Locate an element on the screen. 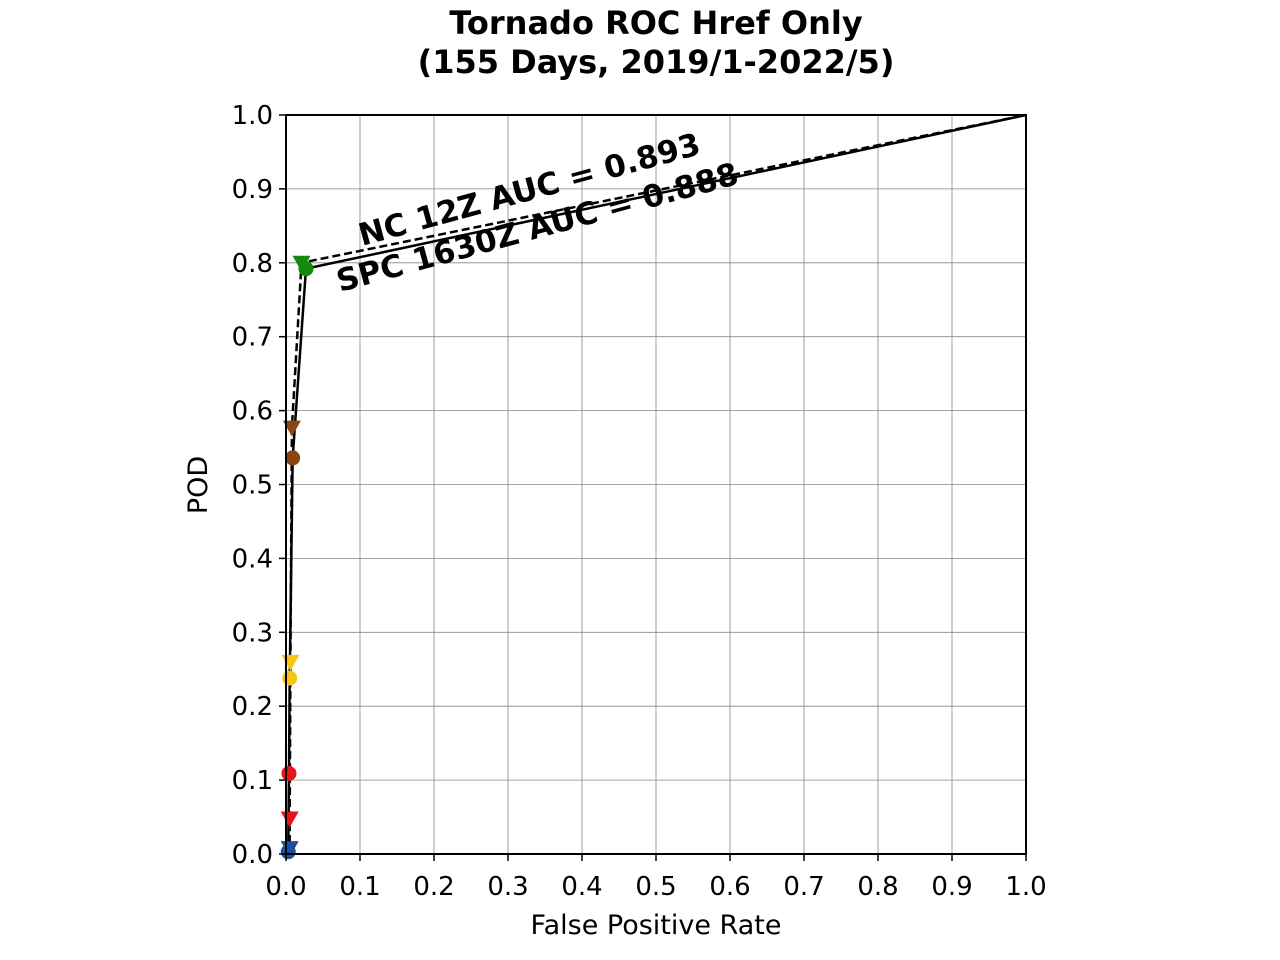 This screenshot has height=960, width=1280. y-tick-label: 0.0 is located at coordinates (252, 855).